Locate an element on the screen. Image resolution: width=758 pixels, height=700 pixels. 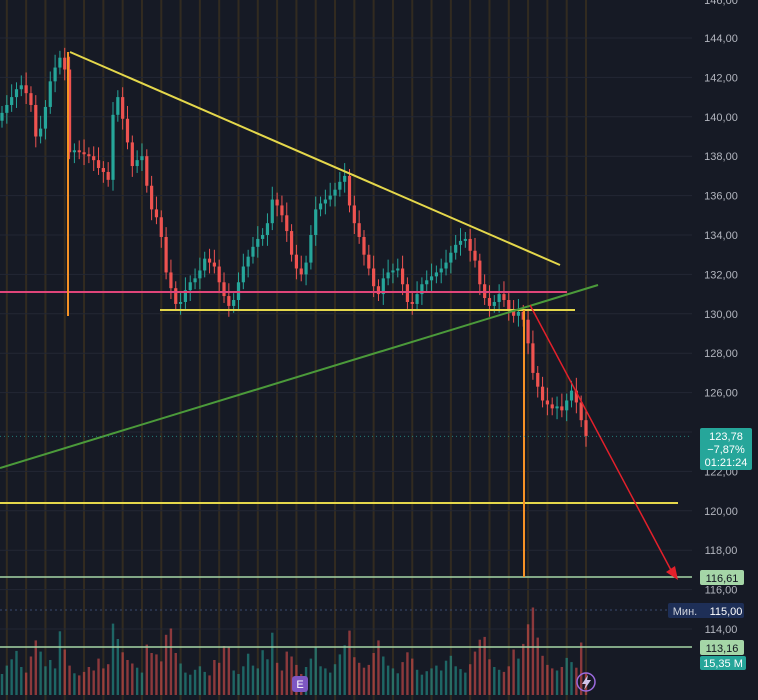
earnings-event-badge-text: E is located at coordinates (299, 685).